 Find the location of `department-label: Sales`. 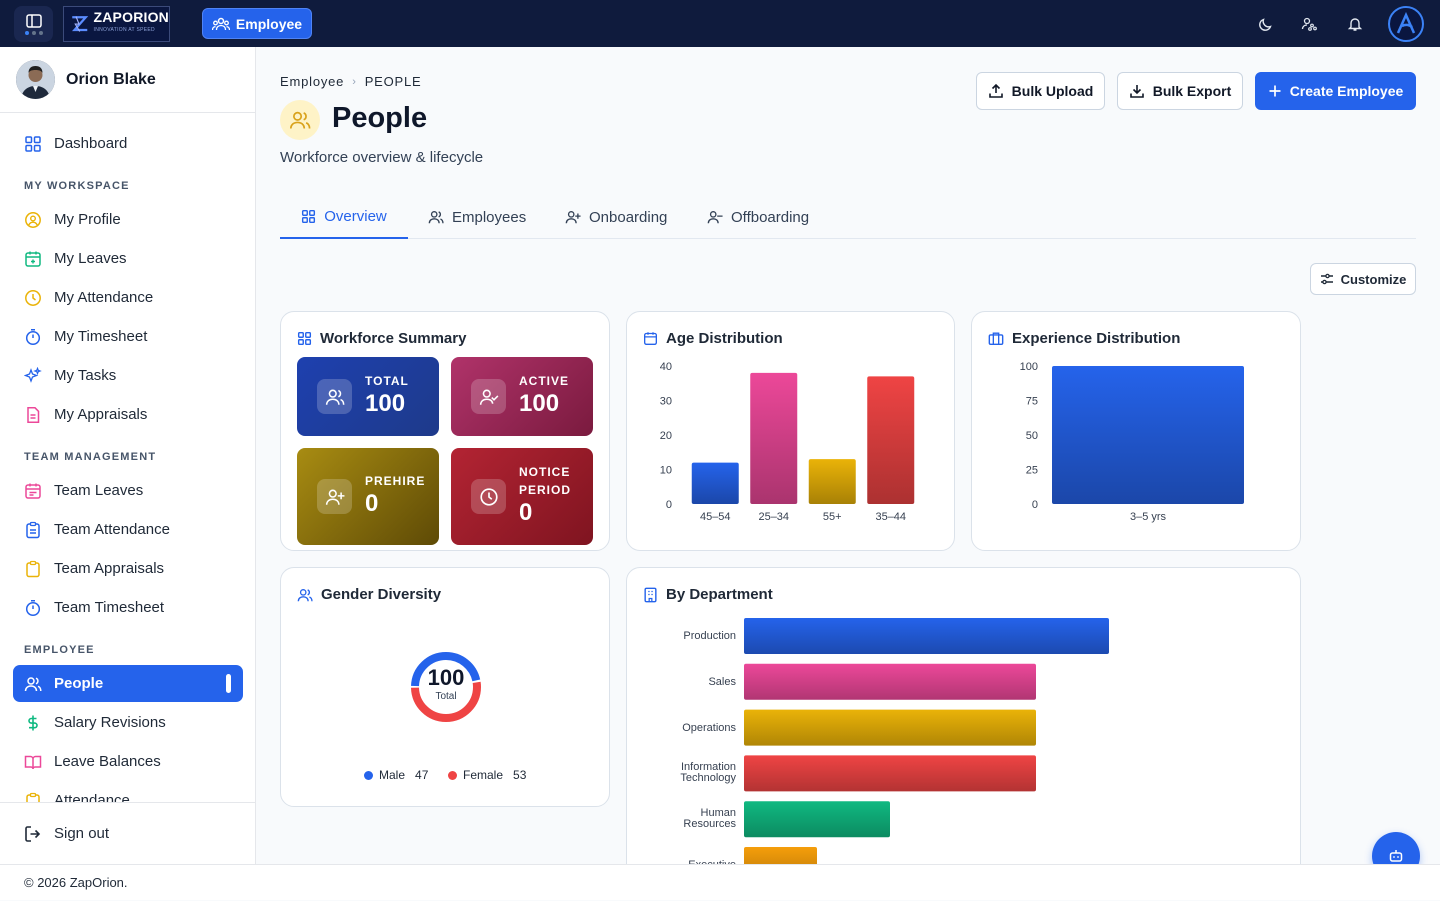

department-label: Sales is located at coordinates (722, 681).